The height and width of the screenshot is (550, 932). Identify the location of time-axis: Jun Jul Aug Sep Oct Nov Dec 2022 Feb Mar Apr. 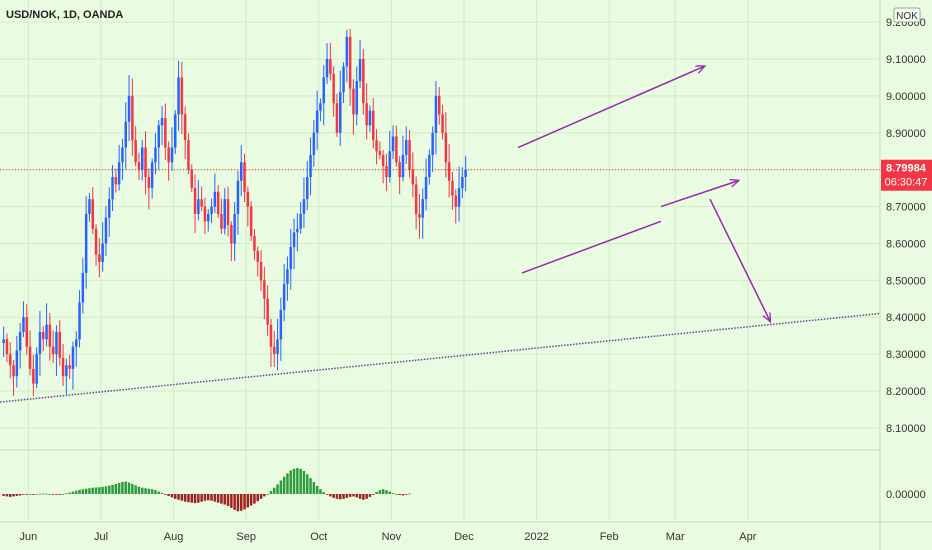
(388, 537).